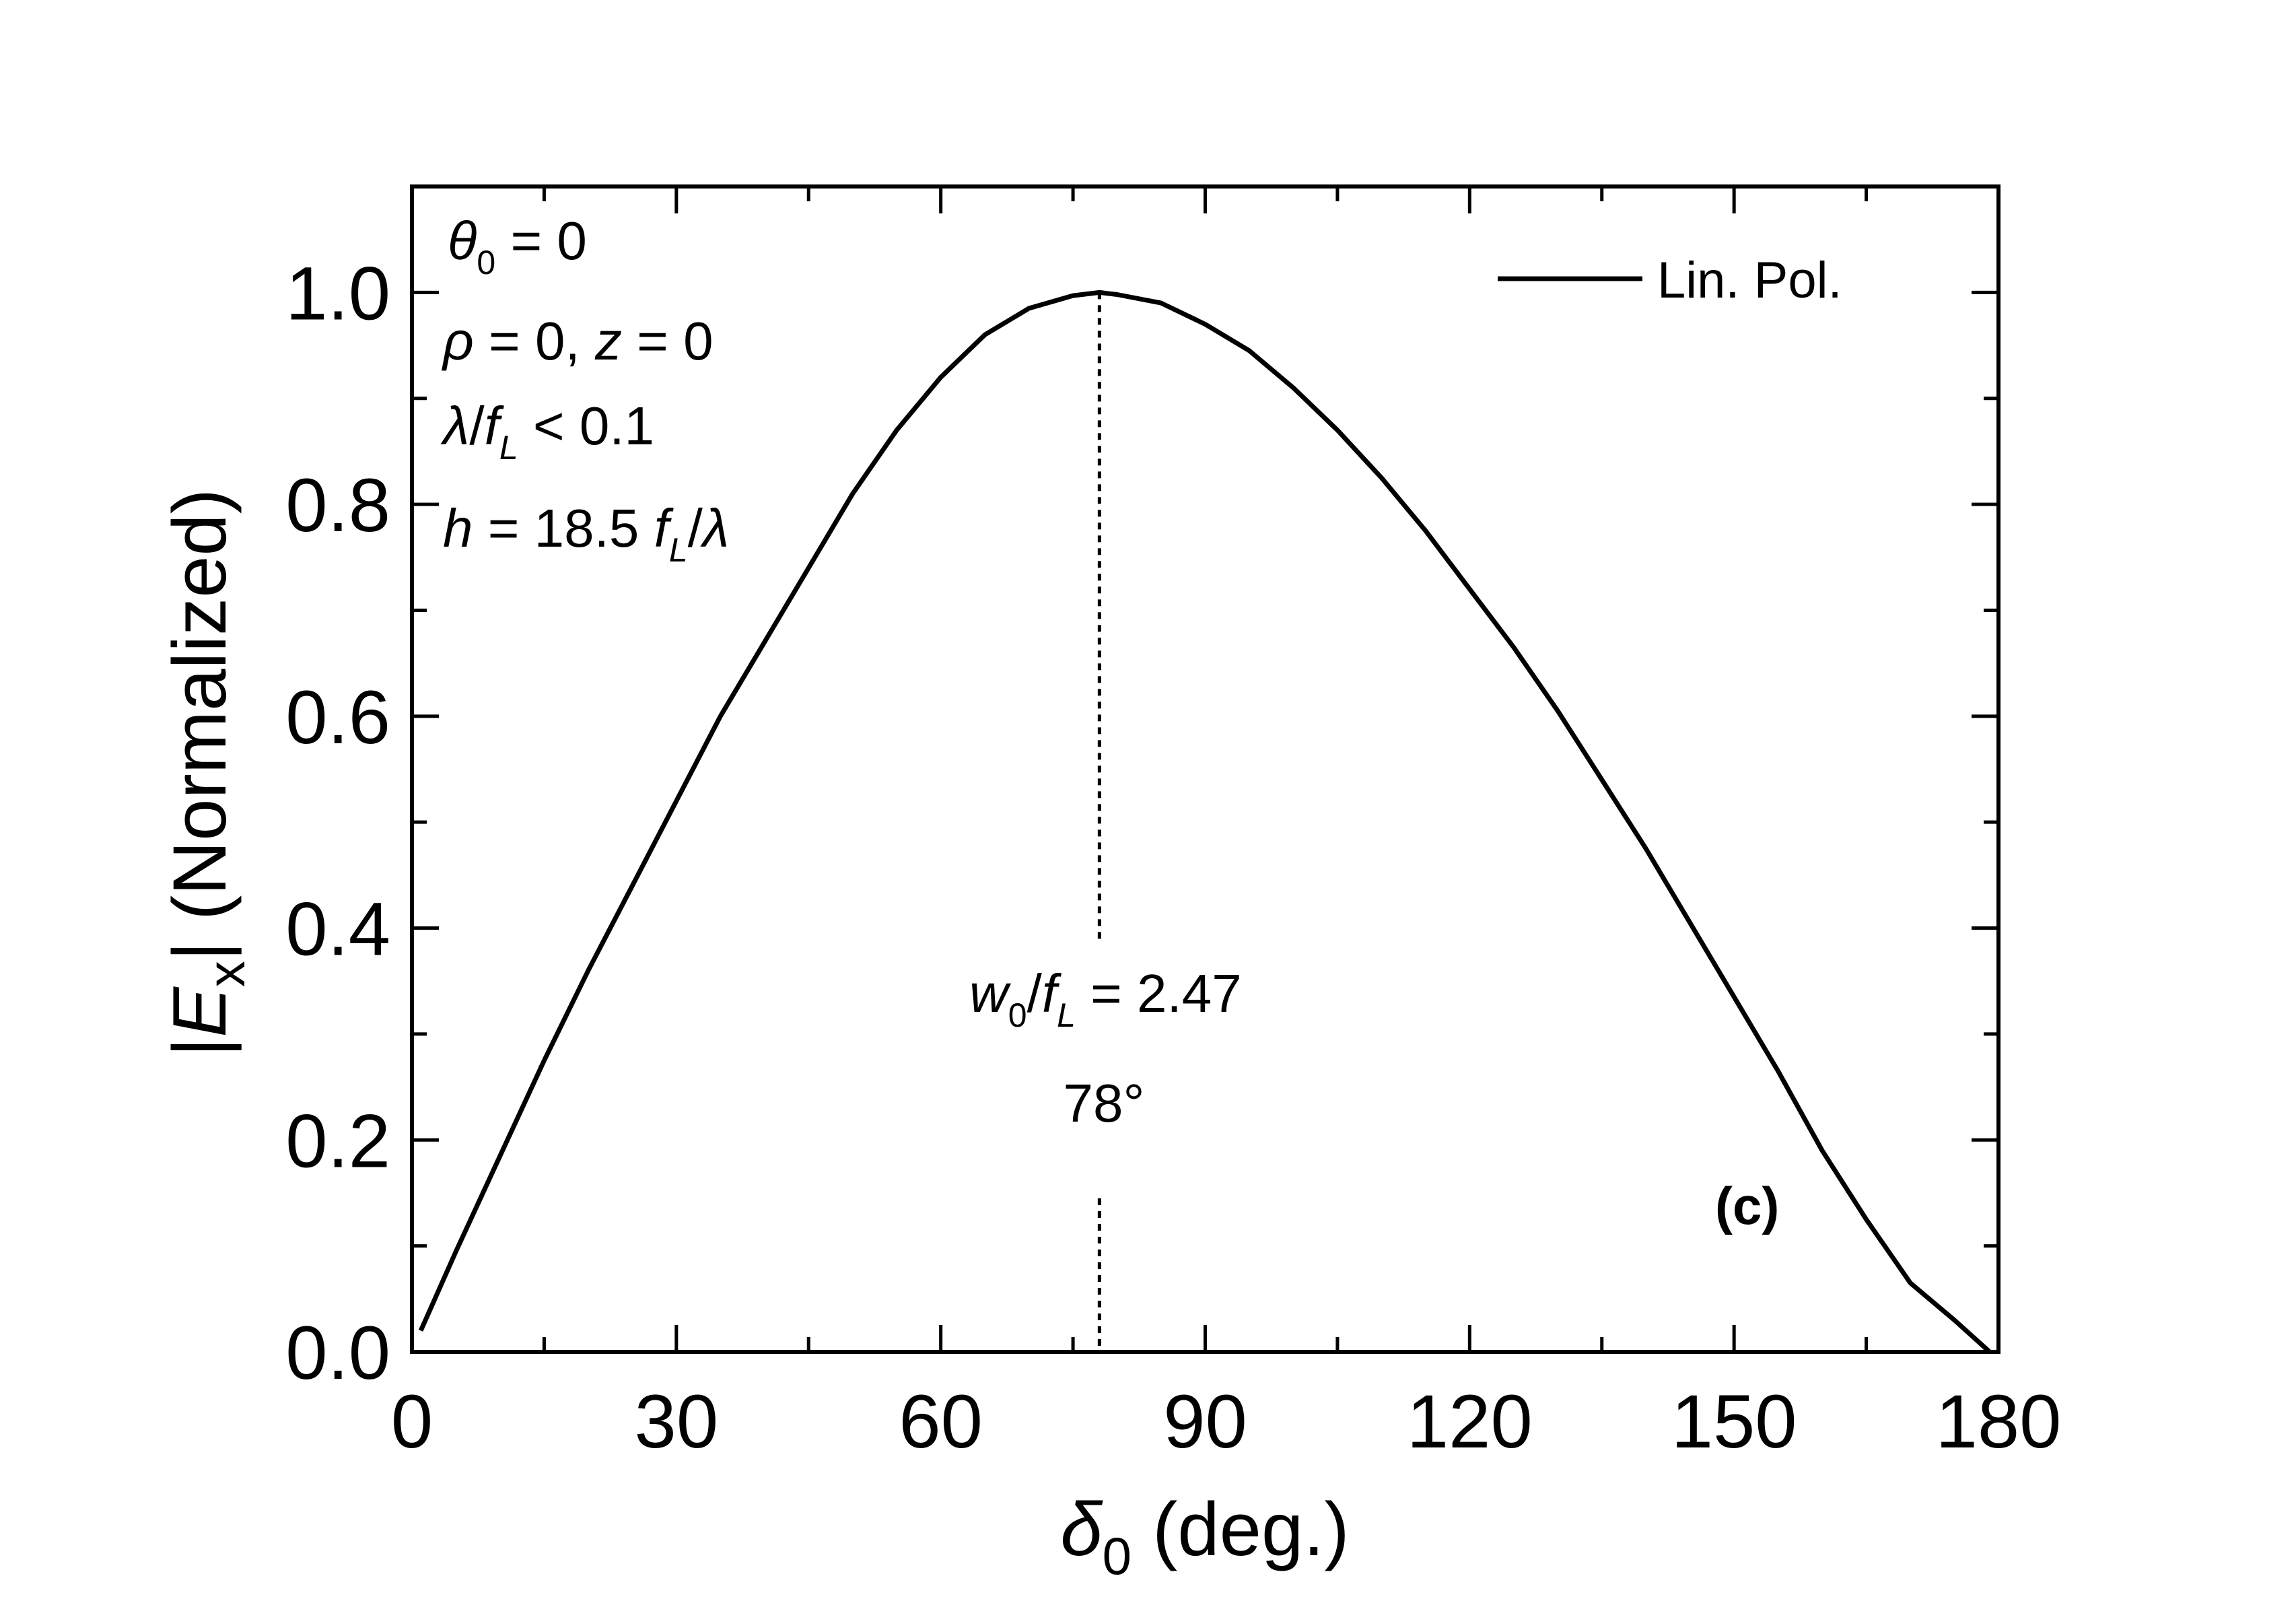 The width and height of the screenshot is (2296, 1605). What do you see at coordinates (941, 1421) in the screenshot?
I see `x-tick-label: 60` at bounding box center [941, 1421].